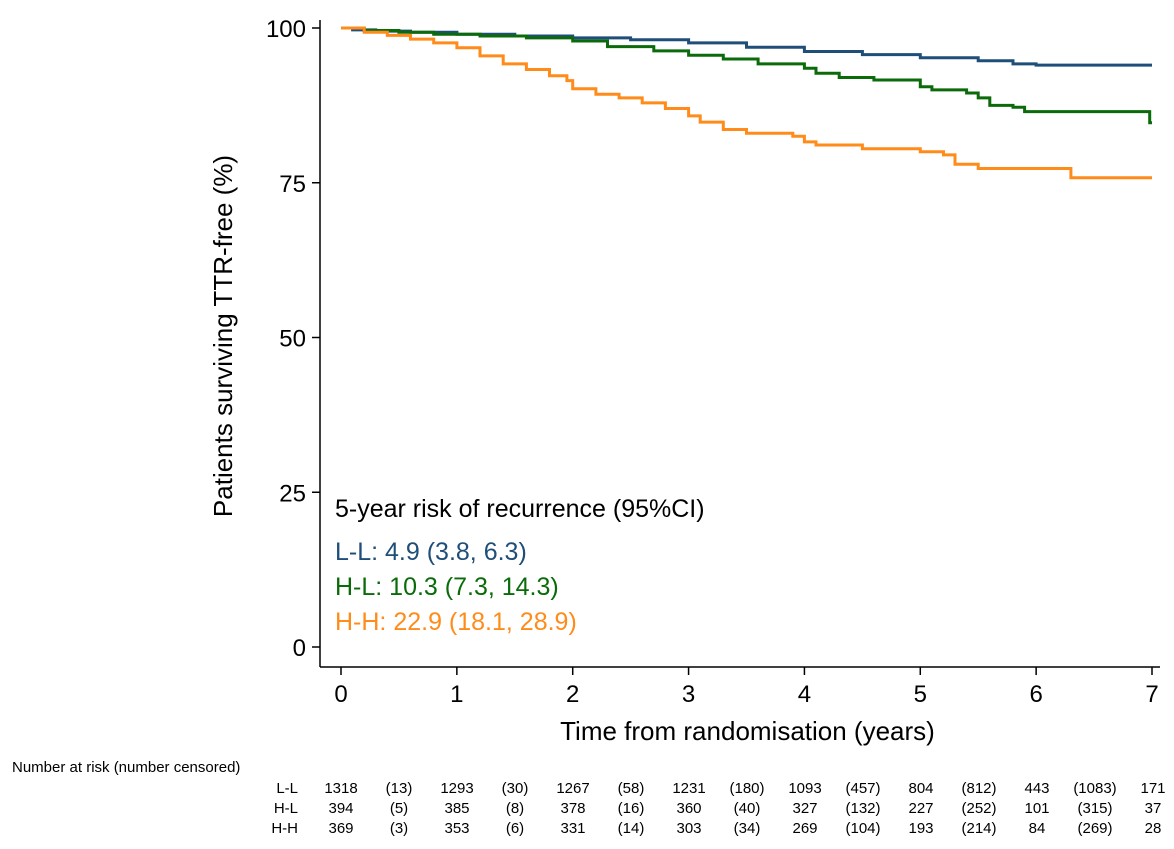  I want to click on risk-cell: 269, so click(804, 828).